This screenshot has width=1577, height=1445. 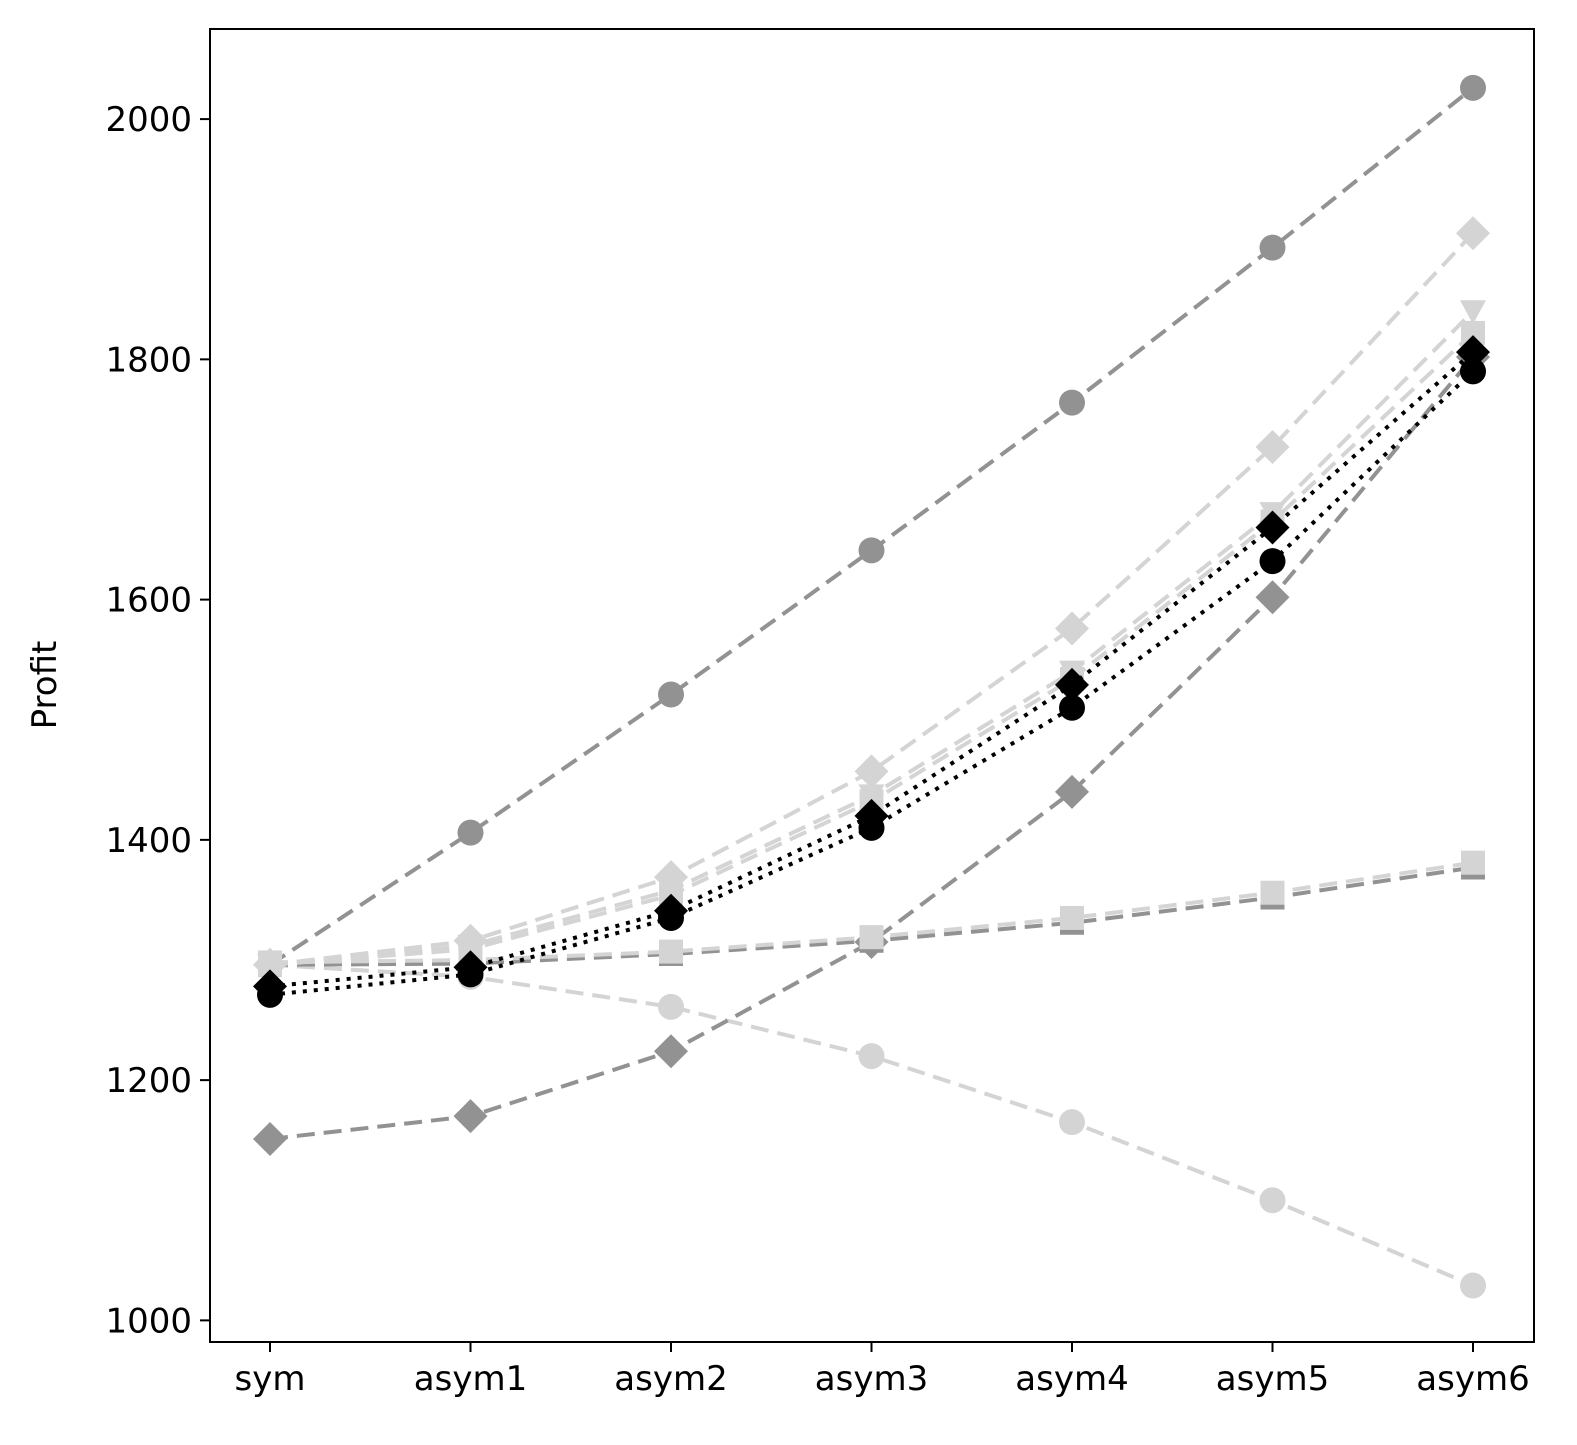 What do you see at coordinates (45, 685) in the screenshot?
I see `y-axis-label: Profit` at bounding box center [45, 685].